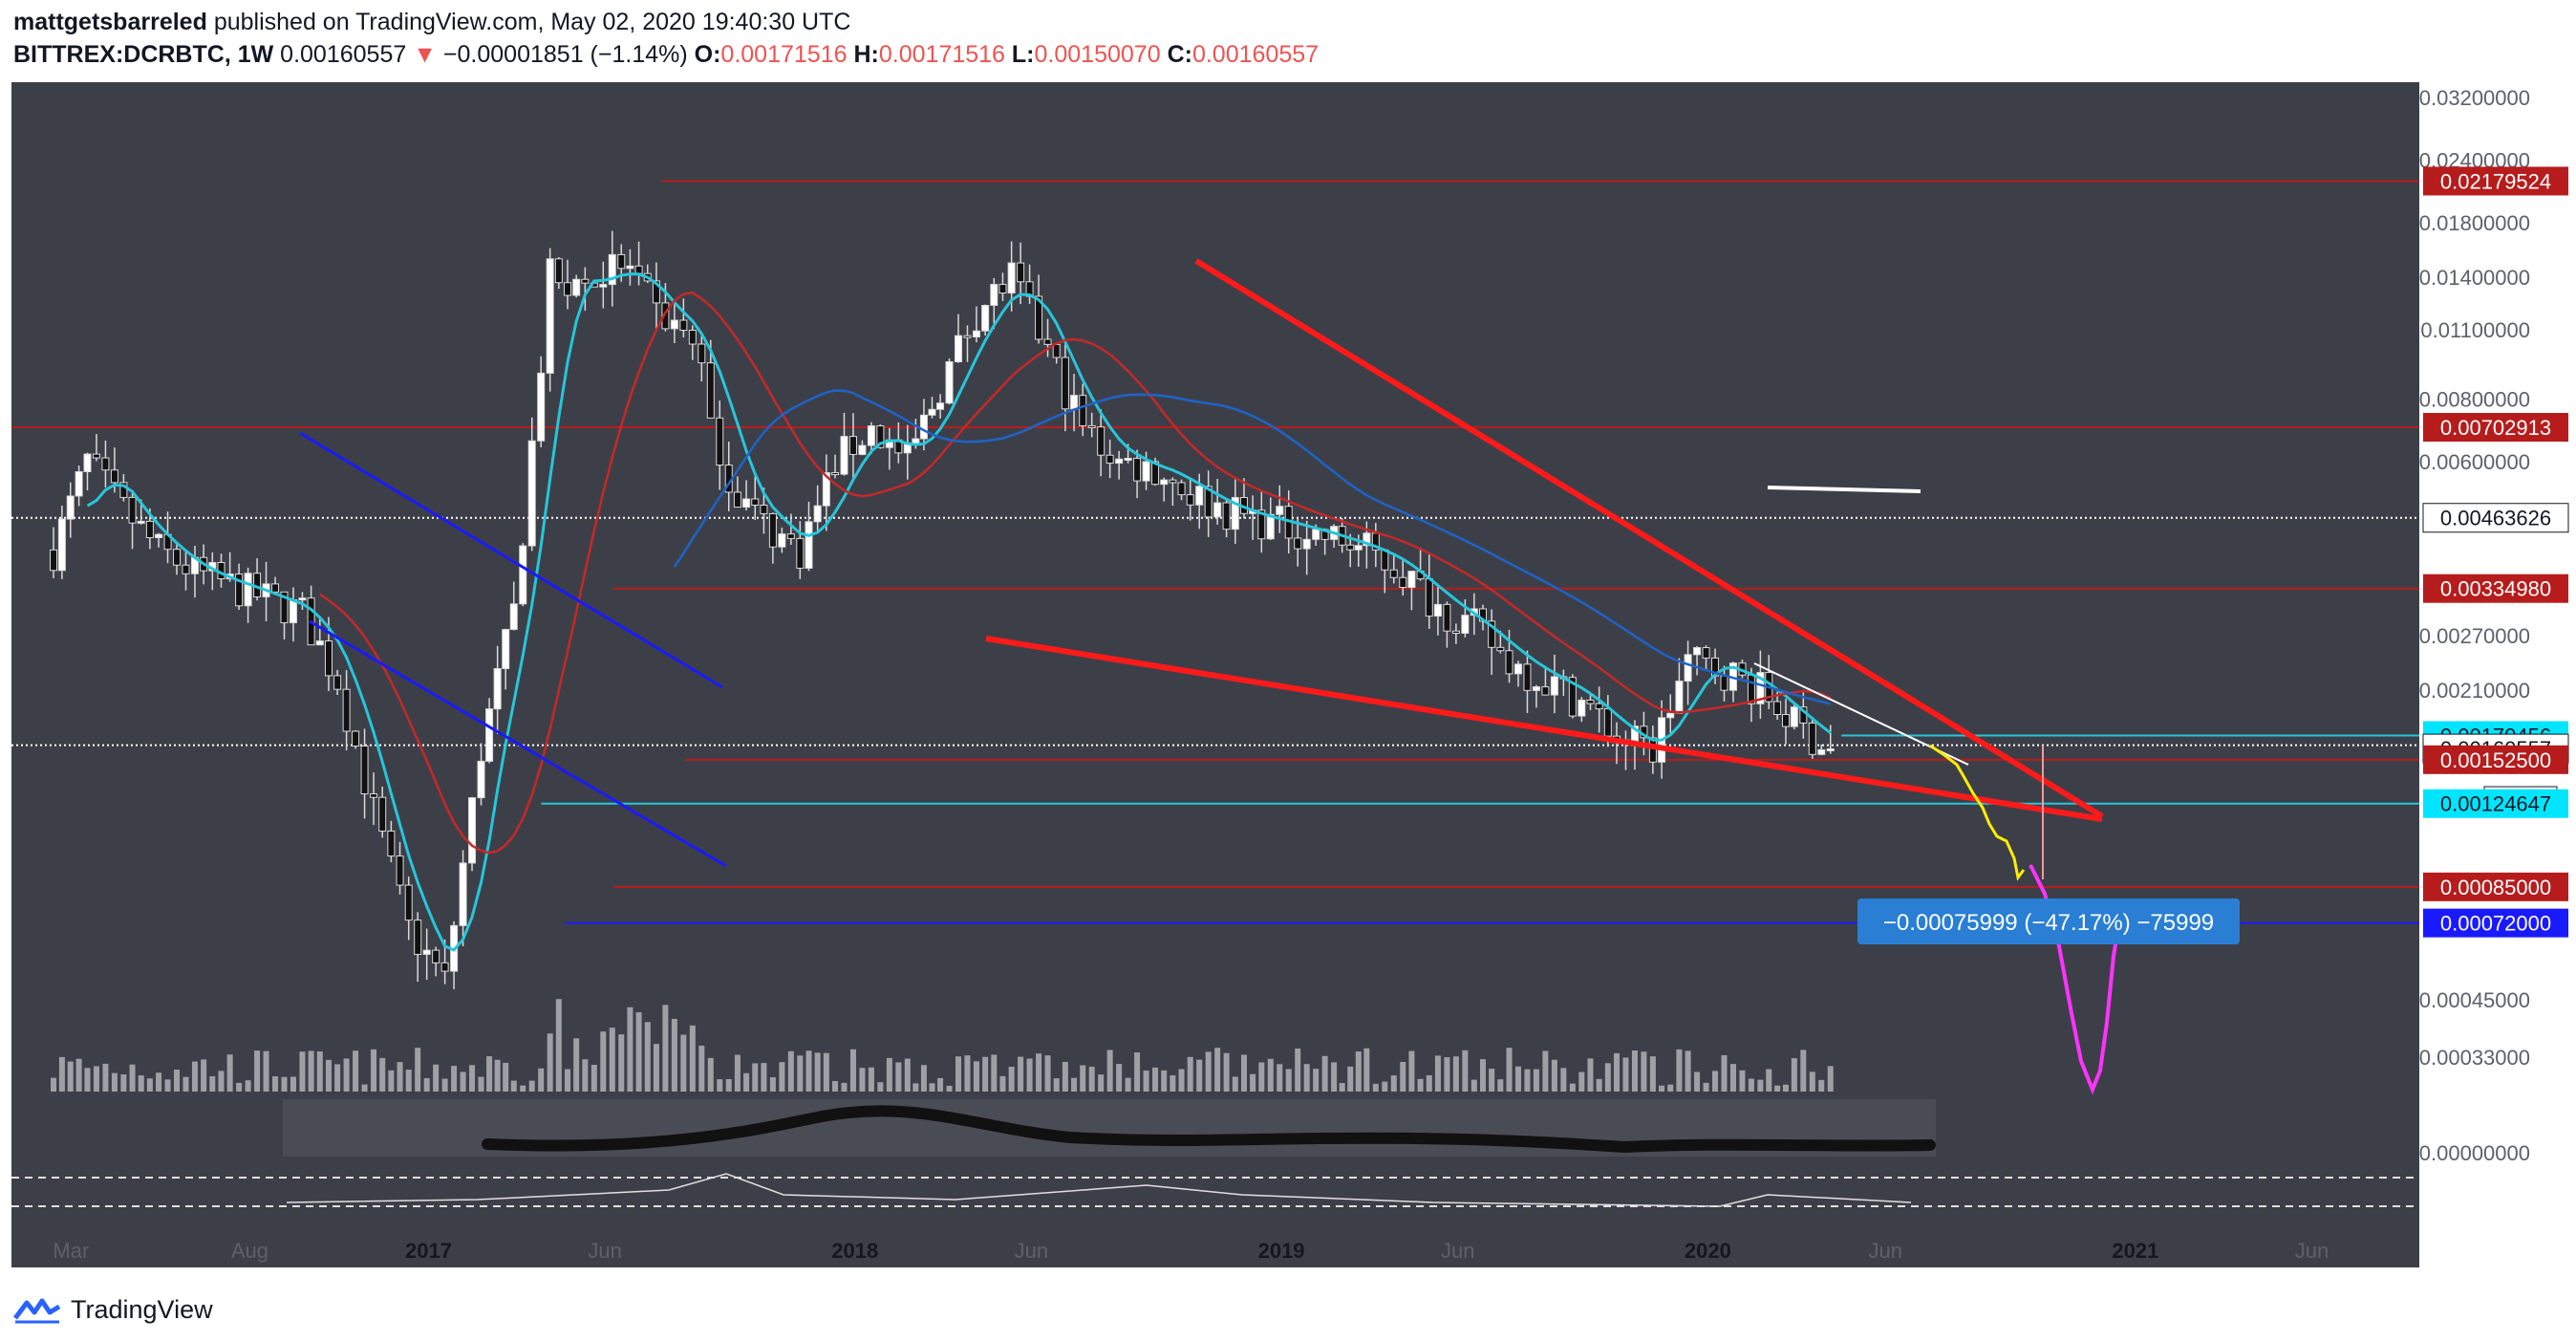 Image resolution: width=2576 pixels, height=1342 pixels. What do you see at coordinates (2495, 759) in the screenshot?
I see `price-label: 0.00152500` at bounding box center [2495, 759].